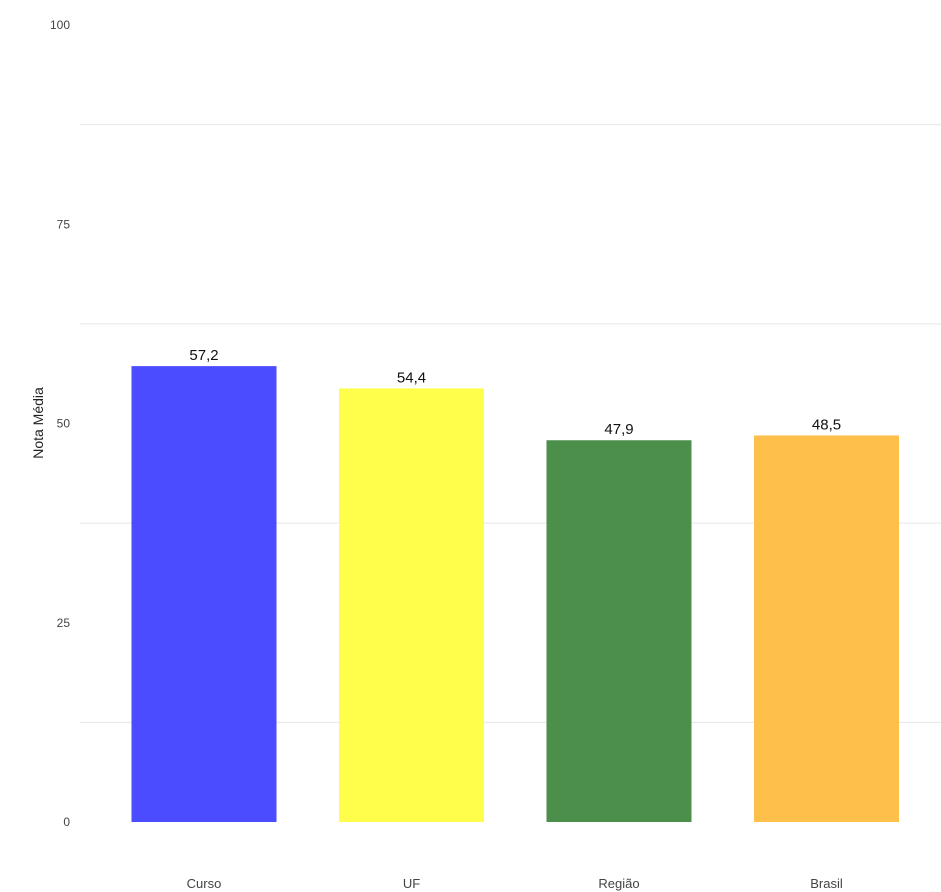 The image size is (941, 892). Describe the element at coordinates (826, 424) in the screenshot. I see `bar-value-label: 48,5` at that location.